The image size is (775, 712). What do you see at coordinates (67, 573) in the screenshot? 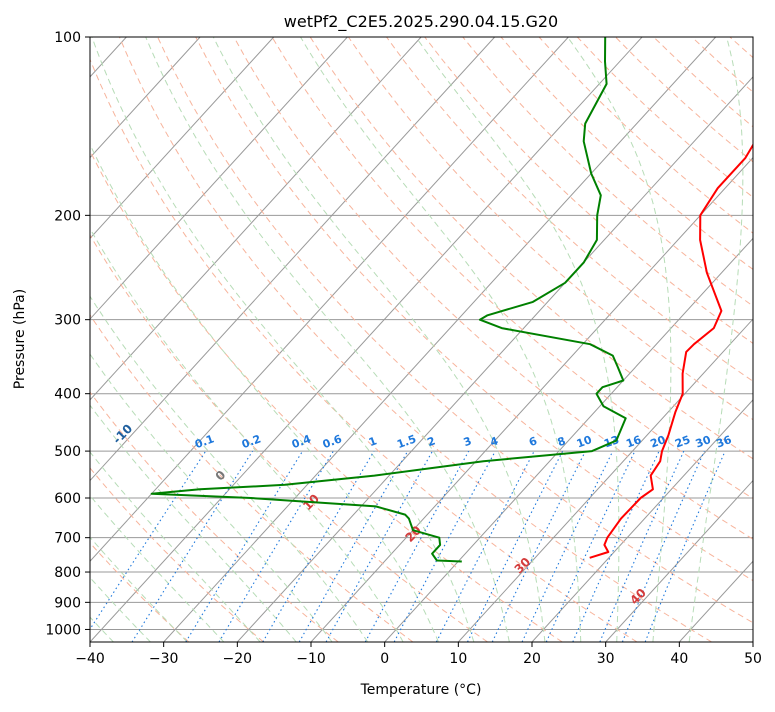
I see `y-tick-label: 800` at bounding box center [67, 573].